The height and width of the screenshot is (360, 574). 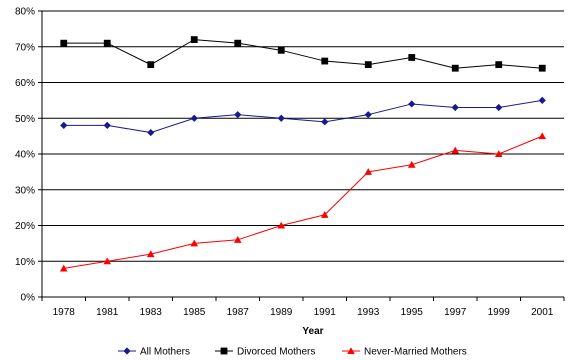 I want to click on x-tick-label: 1983, so click(x=151, y=312).